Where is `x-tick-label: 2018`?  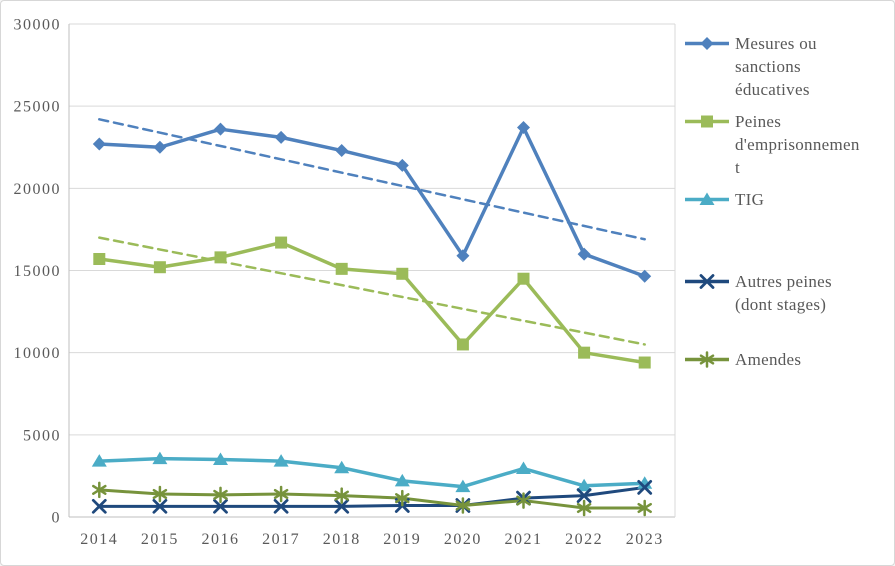 x-tick-label: 2018 is located at coordinates (342, 539).